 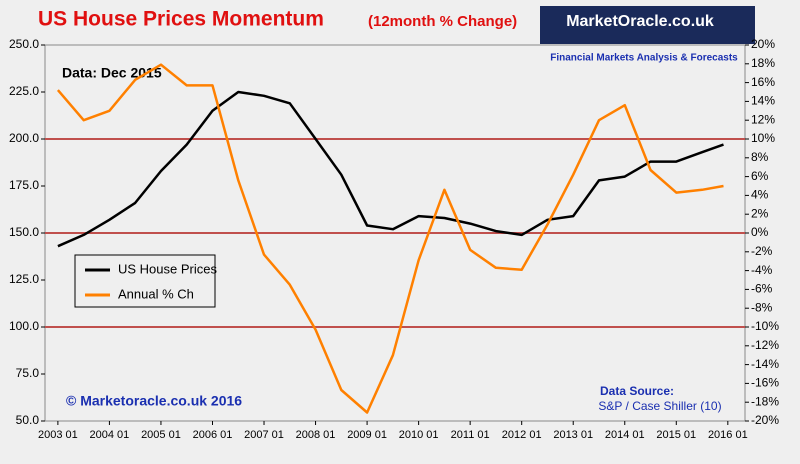 I want to click on x-tick-label: 2014 01, so click(x=625, y=435).